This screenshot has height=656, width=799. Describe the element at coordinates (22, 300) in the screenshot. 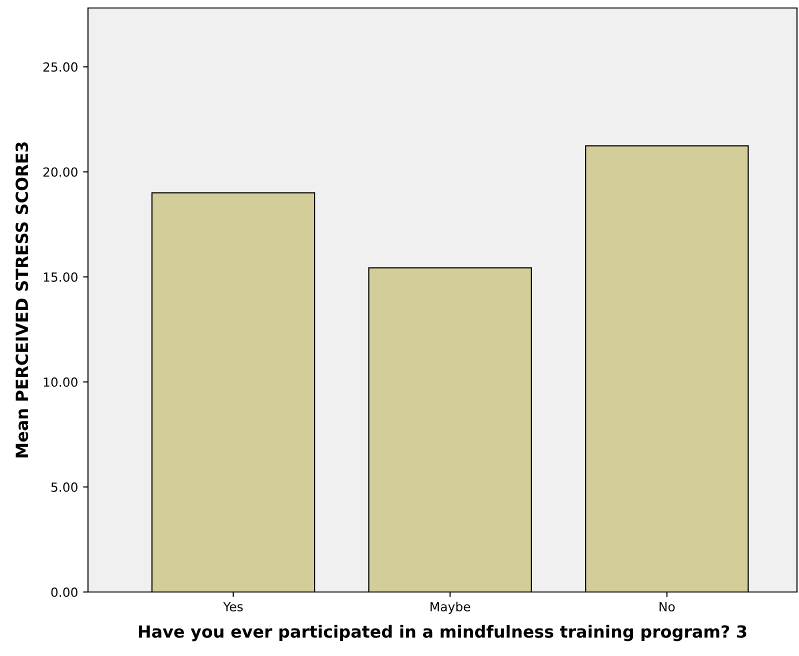

I see `y-axis-title: Mean PERCEIVED STRESS SCORE3` at that location.